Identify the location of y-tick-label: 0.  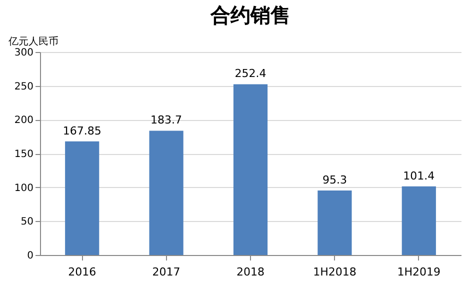
(30, 256).